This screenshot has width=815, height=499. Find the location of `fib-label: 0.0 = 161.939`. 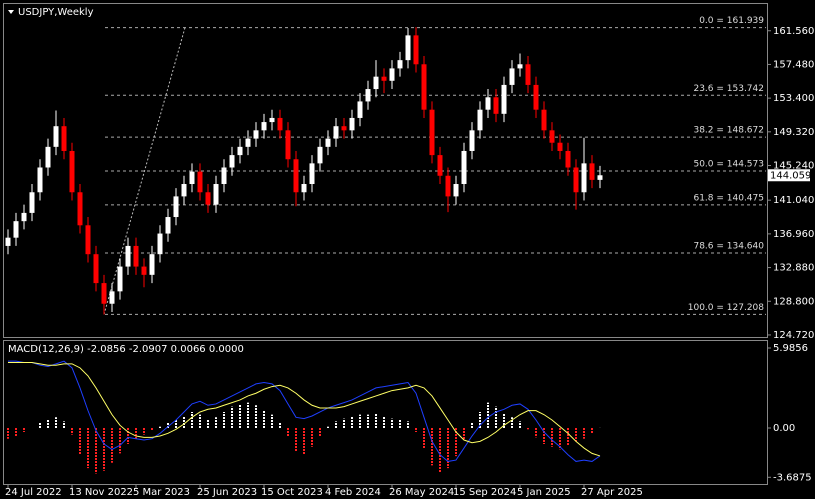

fib-label: 0.0 = 161.939 is located at coordinates (731, 21).